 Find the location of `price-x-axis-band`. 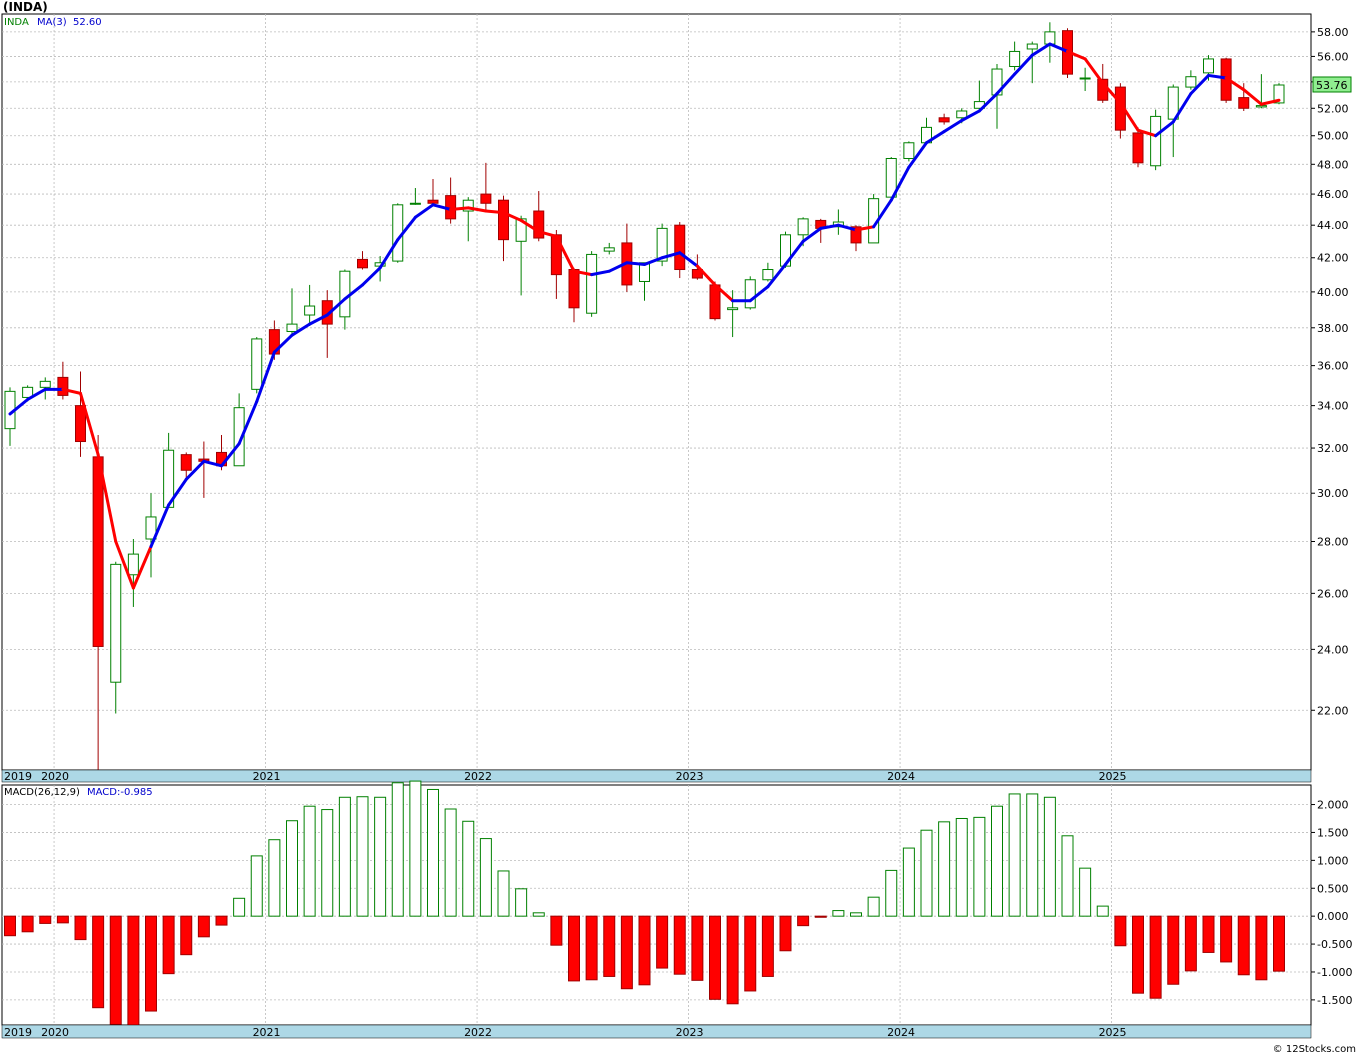

price-x-axis-band is located at coordinates (656, 776).